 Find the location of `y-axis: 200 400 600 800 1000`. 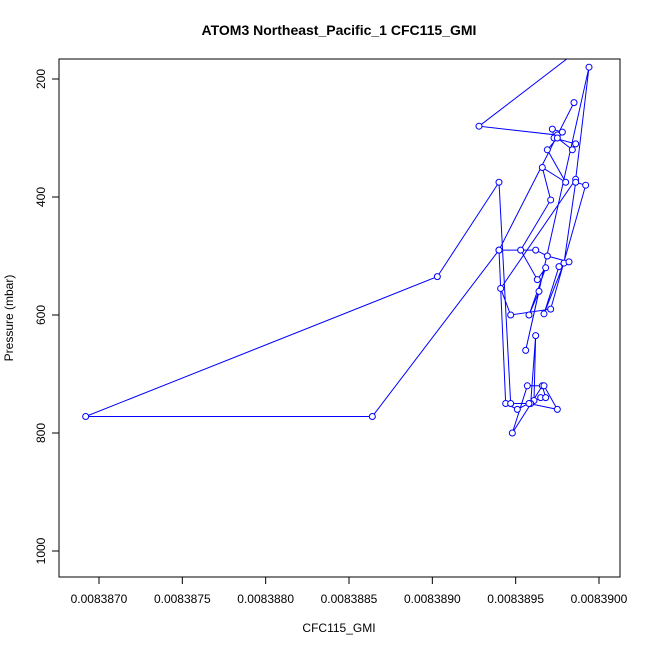

y-axis: 200 400 600 800 1000 is located at coordinates (46, 316).